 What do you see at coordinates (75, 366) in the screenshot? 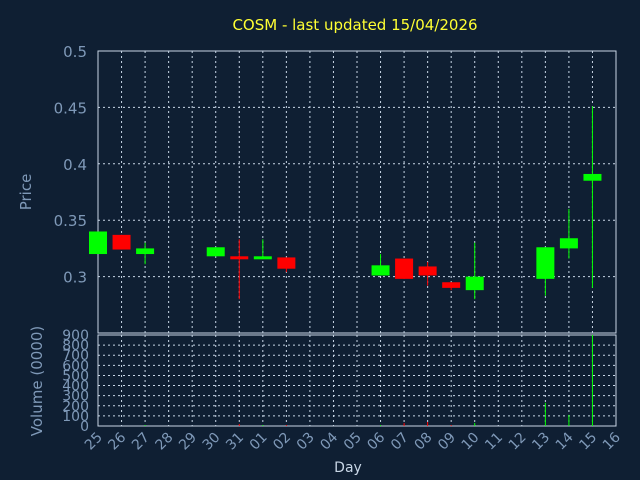
I see `volume-tick-label: 600` at bounding box center [75, 366].